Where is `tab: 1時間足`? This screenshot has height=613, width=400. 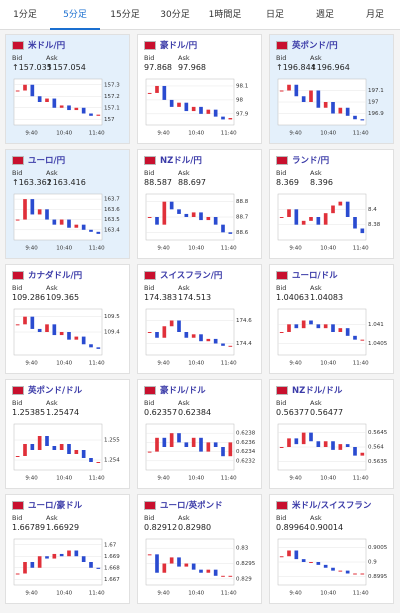
tab: 1時間足 is located at coordinates (225, 15).